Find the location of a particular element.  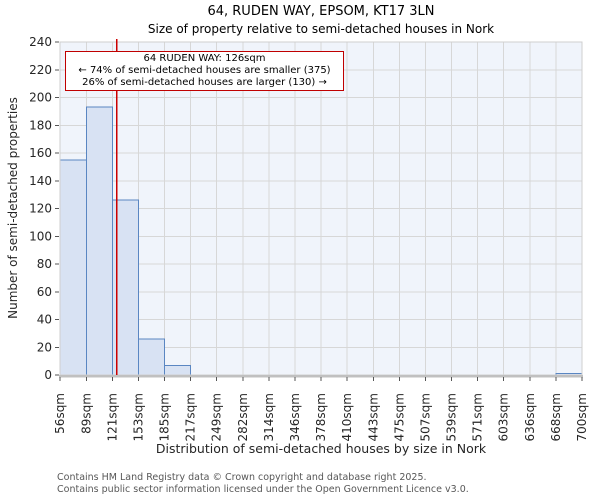

svg-text: 153sqm is located at coordinates (139, 417).